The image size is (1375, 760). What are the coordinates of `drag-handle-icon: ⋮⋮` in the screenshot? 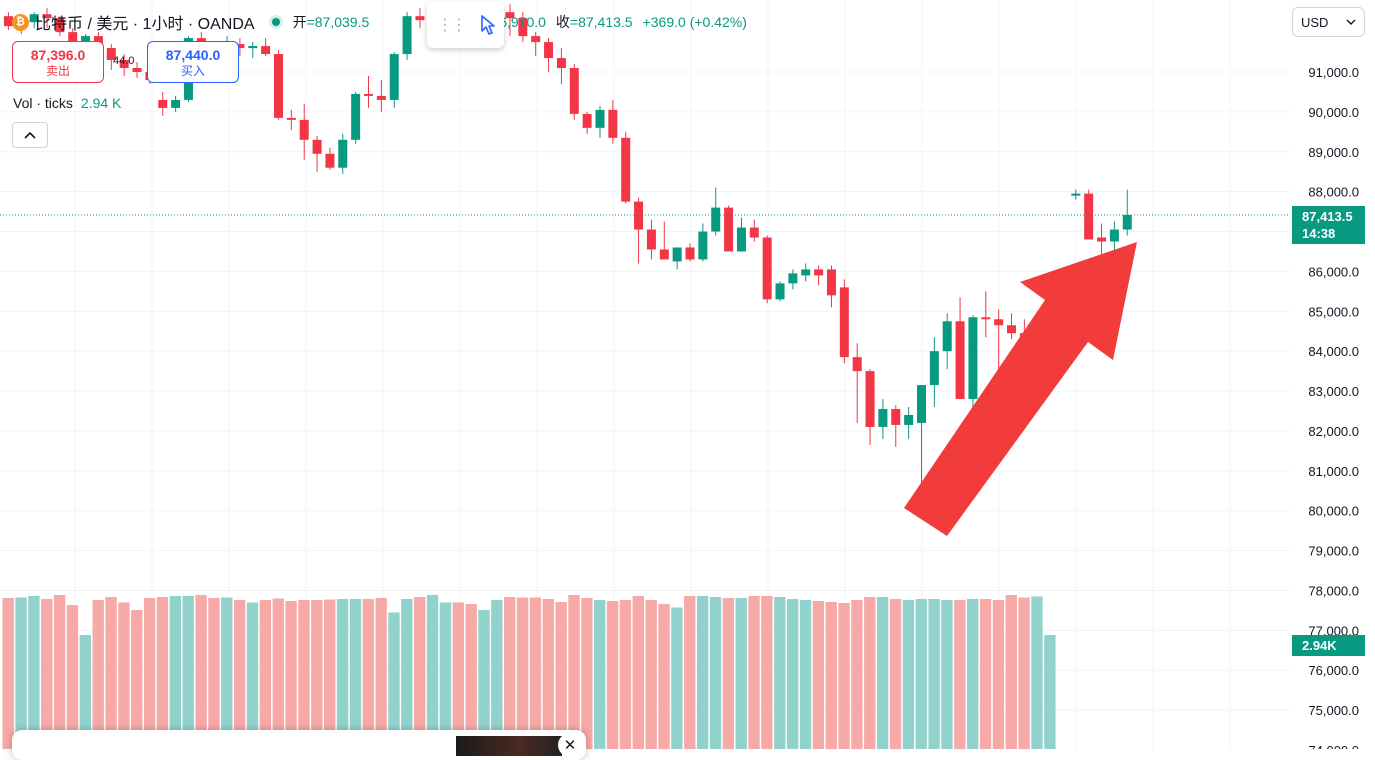 It's located at (452, 25).